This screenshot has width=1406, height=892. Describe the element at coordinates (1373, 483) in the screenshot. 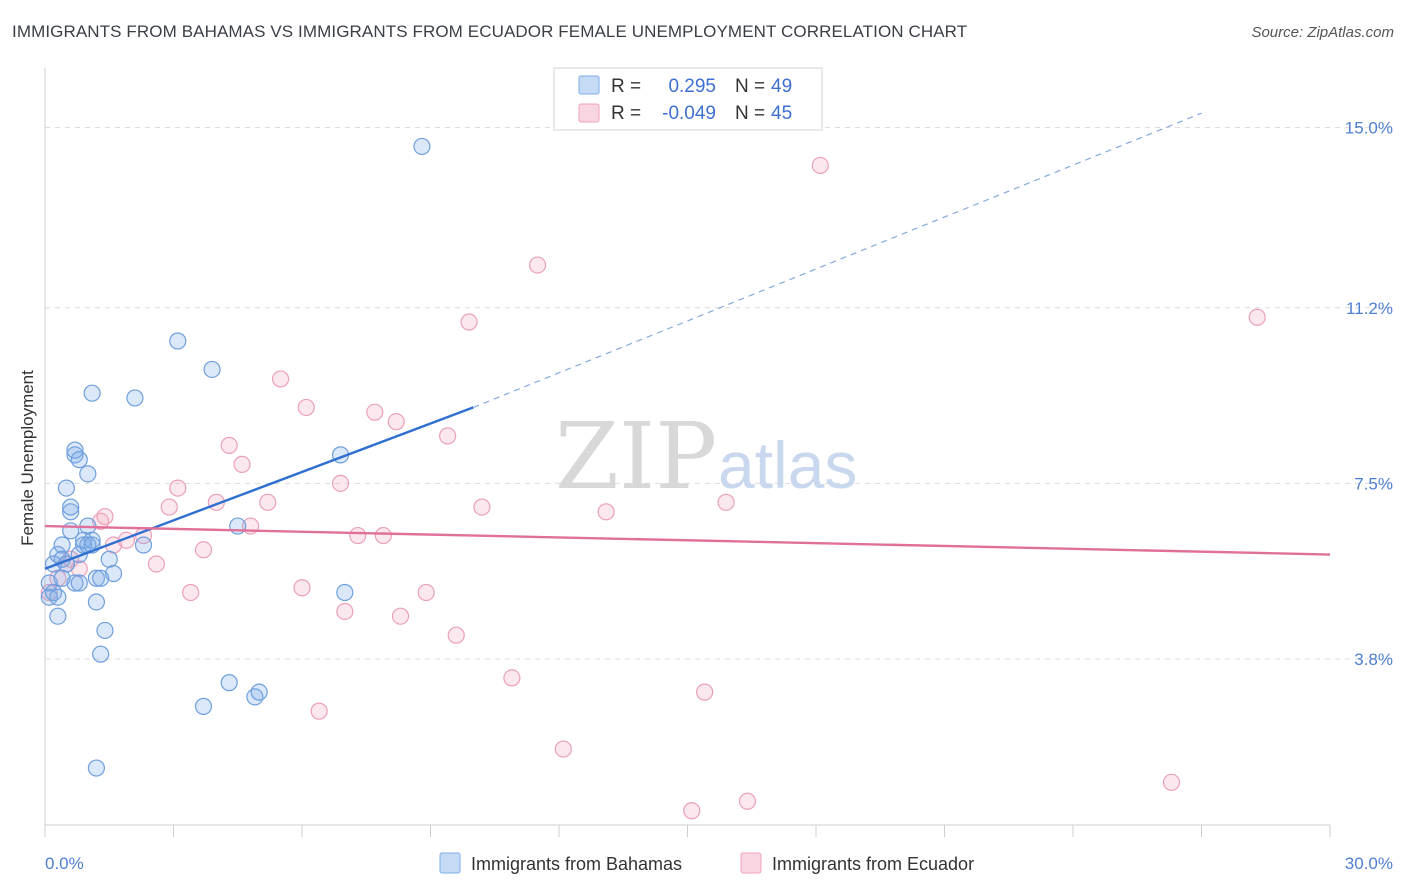

I see `y-tick-label-2: 7.5%` at that location.